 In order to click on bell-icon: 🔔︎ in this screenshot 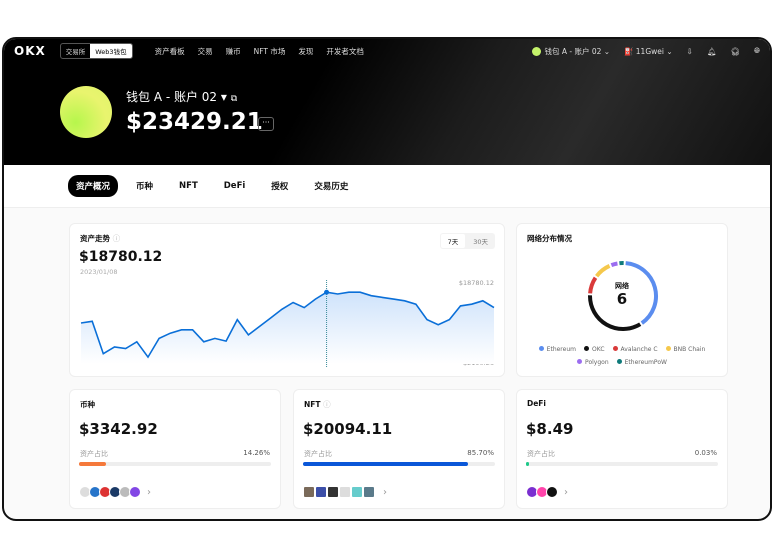, I will do `click(711, 51)`.